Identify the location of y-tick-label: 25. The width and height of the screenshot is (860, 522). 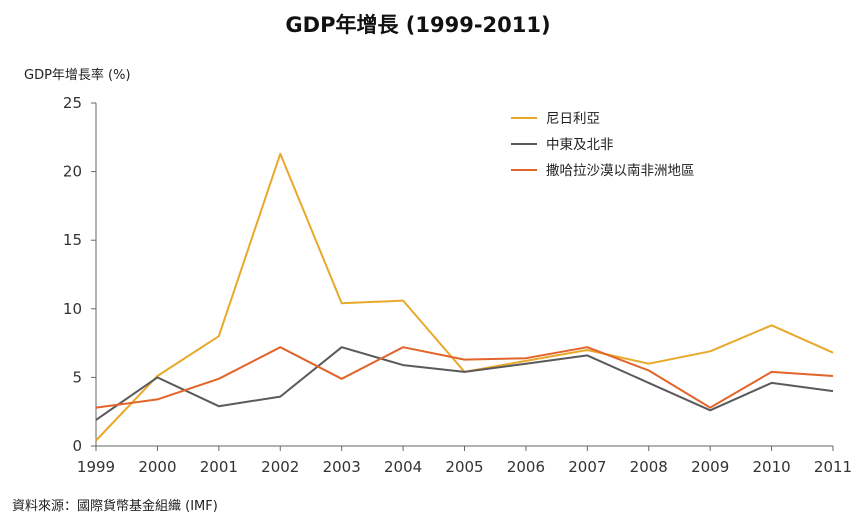
(72, 103).